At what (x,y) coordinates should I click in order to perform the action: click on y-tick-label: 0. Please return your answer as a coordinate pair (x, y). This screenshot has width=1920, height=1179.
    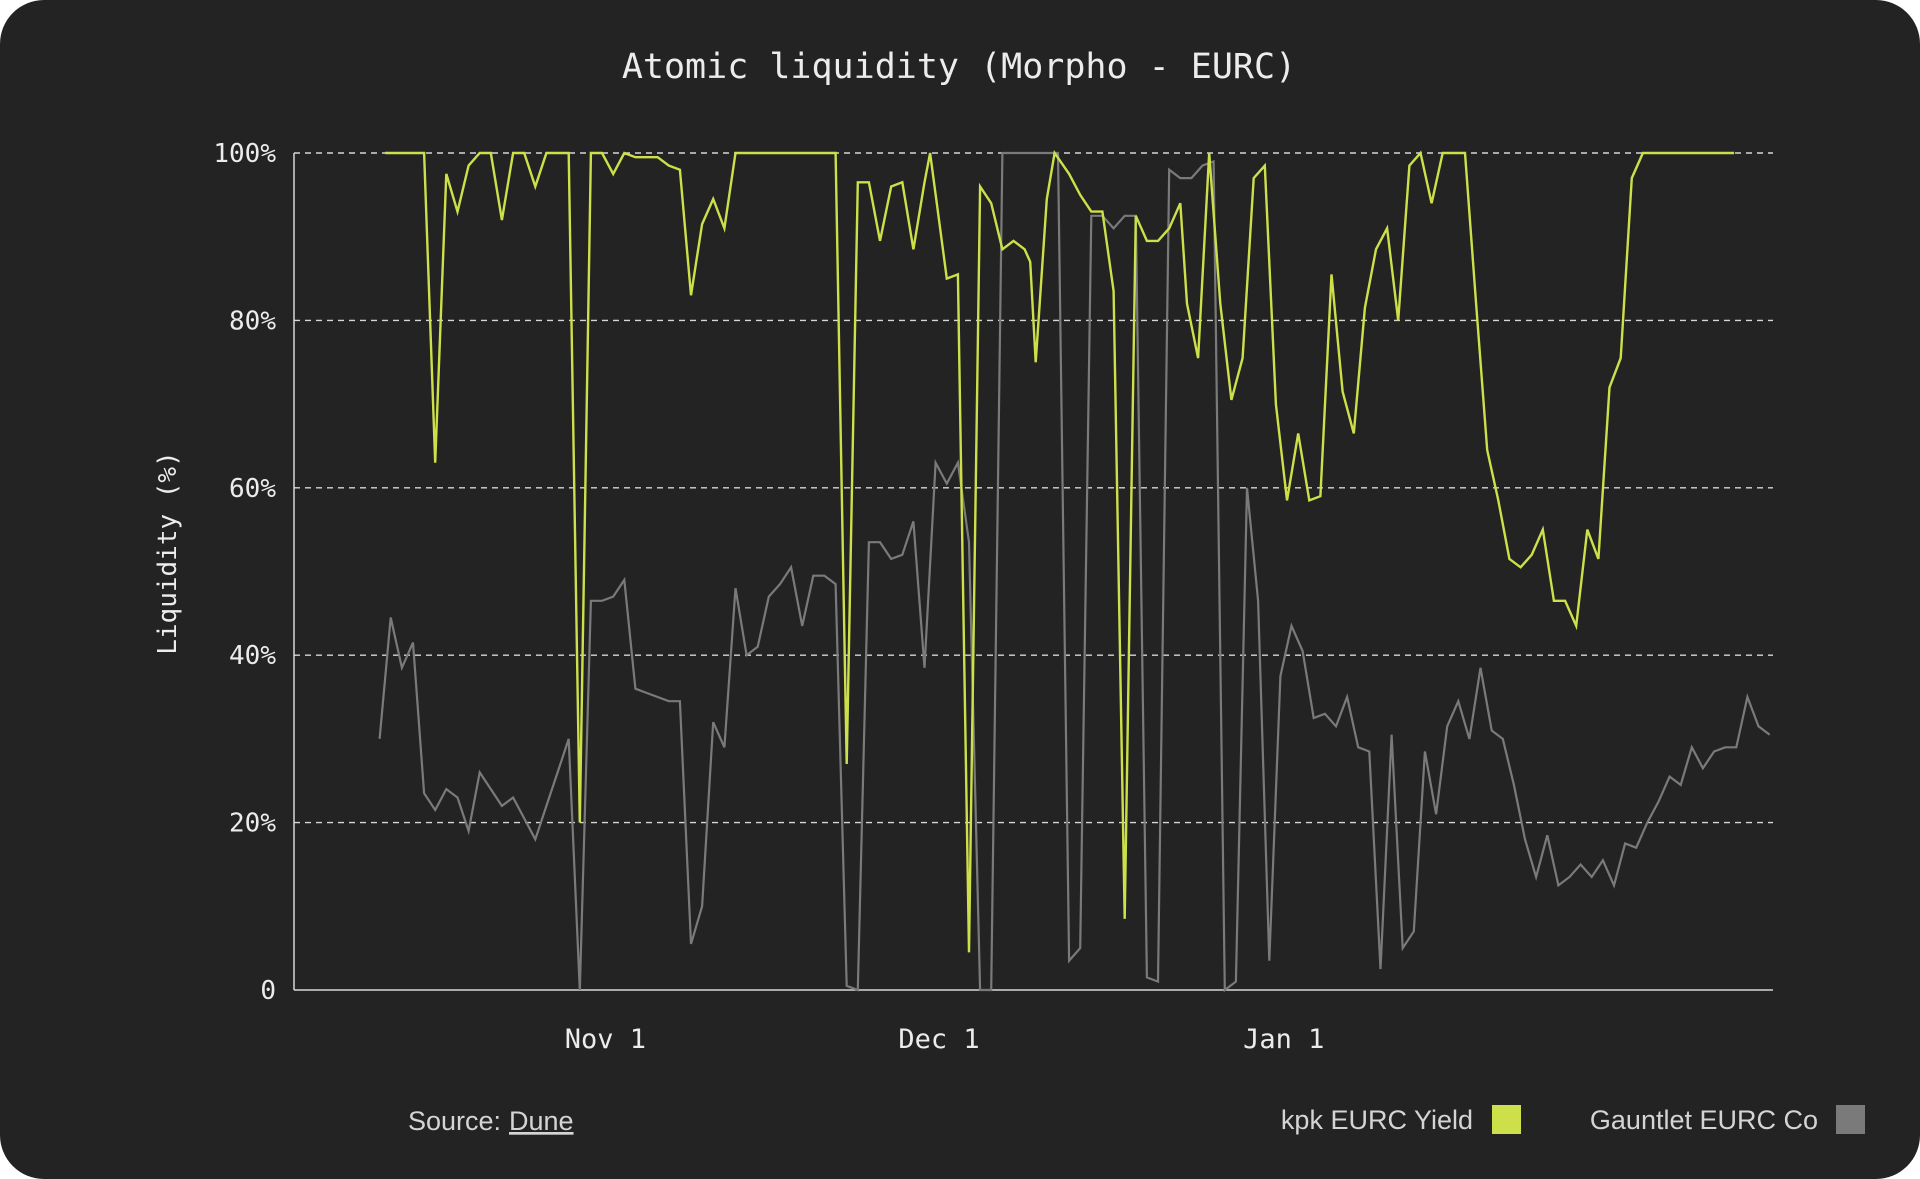
    Looking at the image, I should click on (268, 991).